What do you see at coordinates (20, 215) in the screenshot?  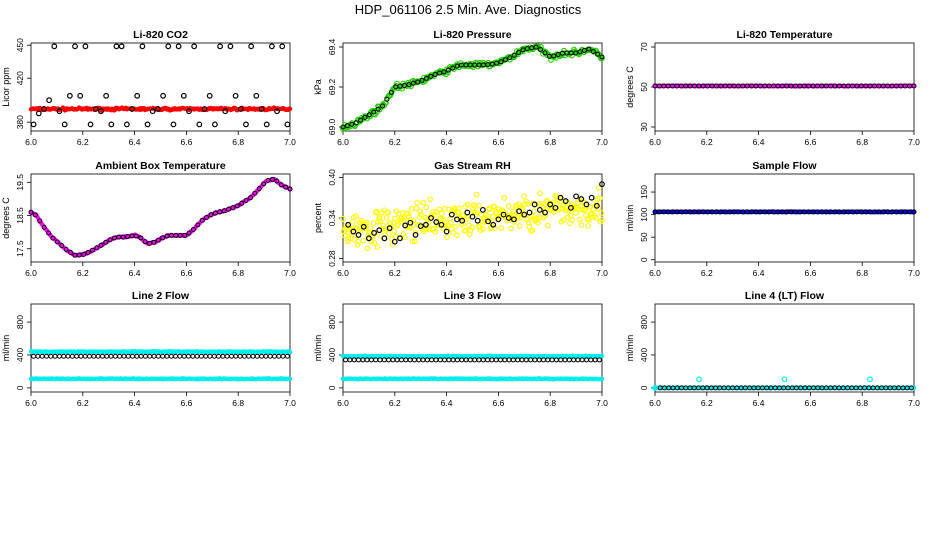 I see `y-tick-label: 18.5` at bounding box center [20, 215].